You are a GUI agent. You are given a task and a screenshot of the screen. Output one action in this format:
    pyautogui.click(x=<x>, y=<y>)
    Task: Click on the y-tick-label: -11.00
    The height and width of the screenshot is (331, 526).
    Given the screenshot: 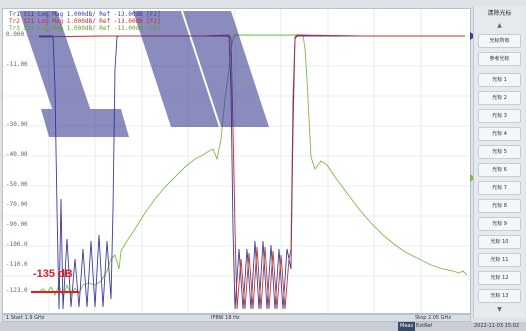 What is the action you would take?
    pyautogui.click(x=17, y=64)
    